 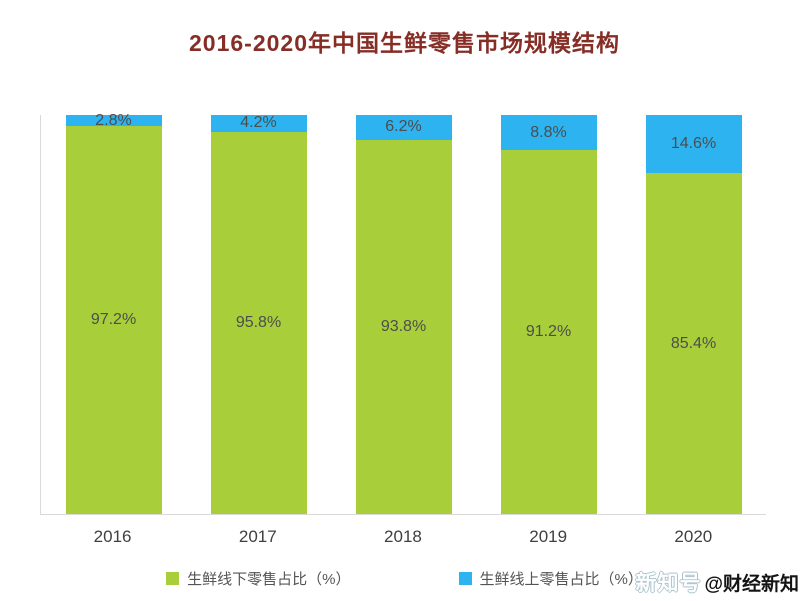 I want to click on bar-segment-2019: 8.8%, so click(x=548, y=133).